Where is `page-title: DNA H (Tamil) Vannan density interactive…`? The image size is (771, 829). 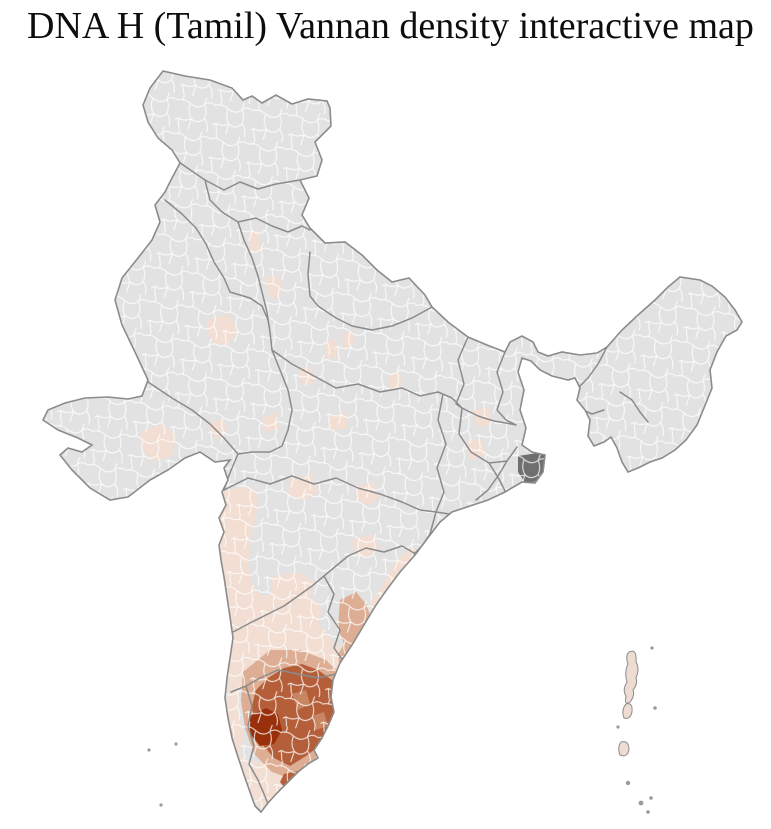 page-title: DNA H (Tamil) Vannan density interactive… is located at coordinates (390, 26).